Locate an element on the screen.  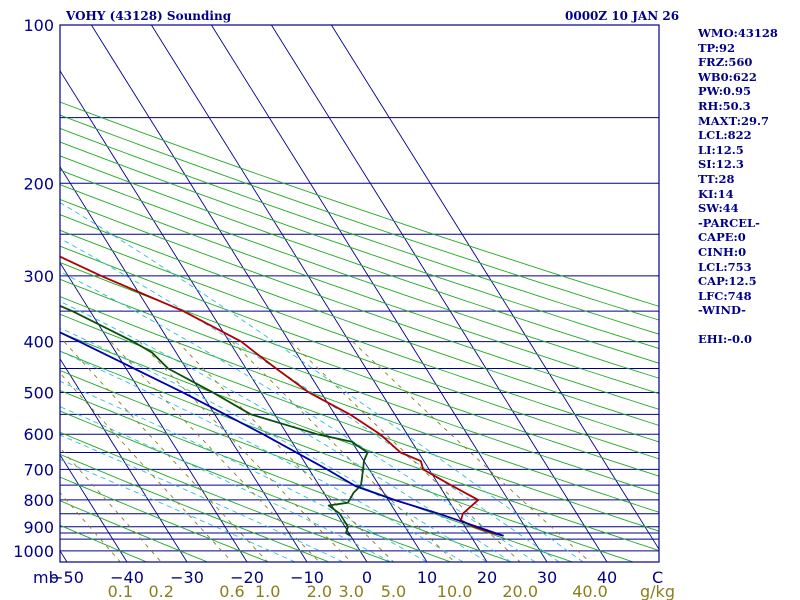
sounding-index-row: RH:50.3 is located at coordinates (724, 105).